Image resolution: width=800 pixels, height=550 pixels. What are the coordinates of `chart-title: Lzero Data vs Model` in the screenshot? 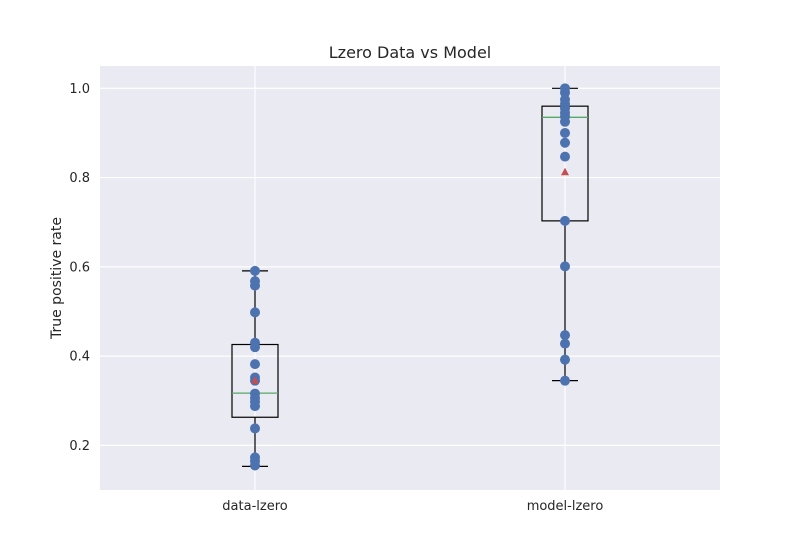 It's located at (410, 52).